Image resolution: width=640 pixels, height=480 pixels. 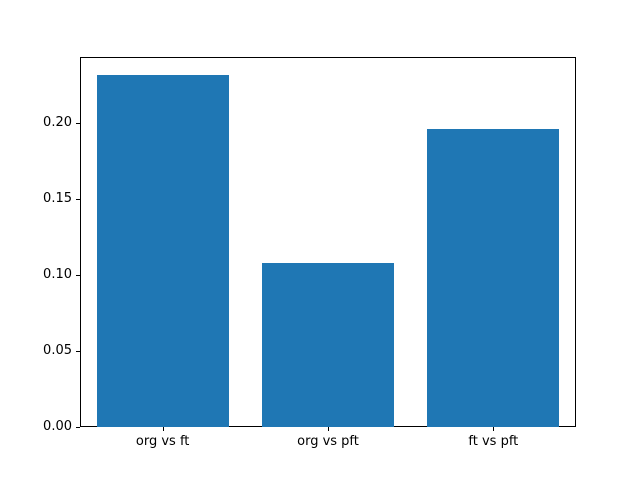 What do you see at coordinates (162, 441) in the screenshot?
I see `x-tick-label: org vs ft` at bounding box center [162, 441].